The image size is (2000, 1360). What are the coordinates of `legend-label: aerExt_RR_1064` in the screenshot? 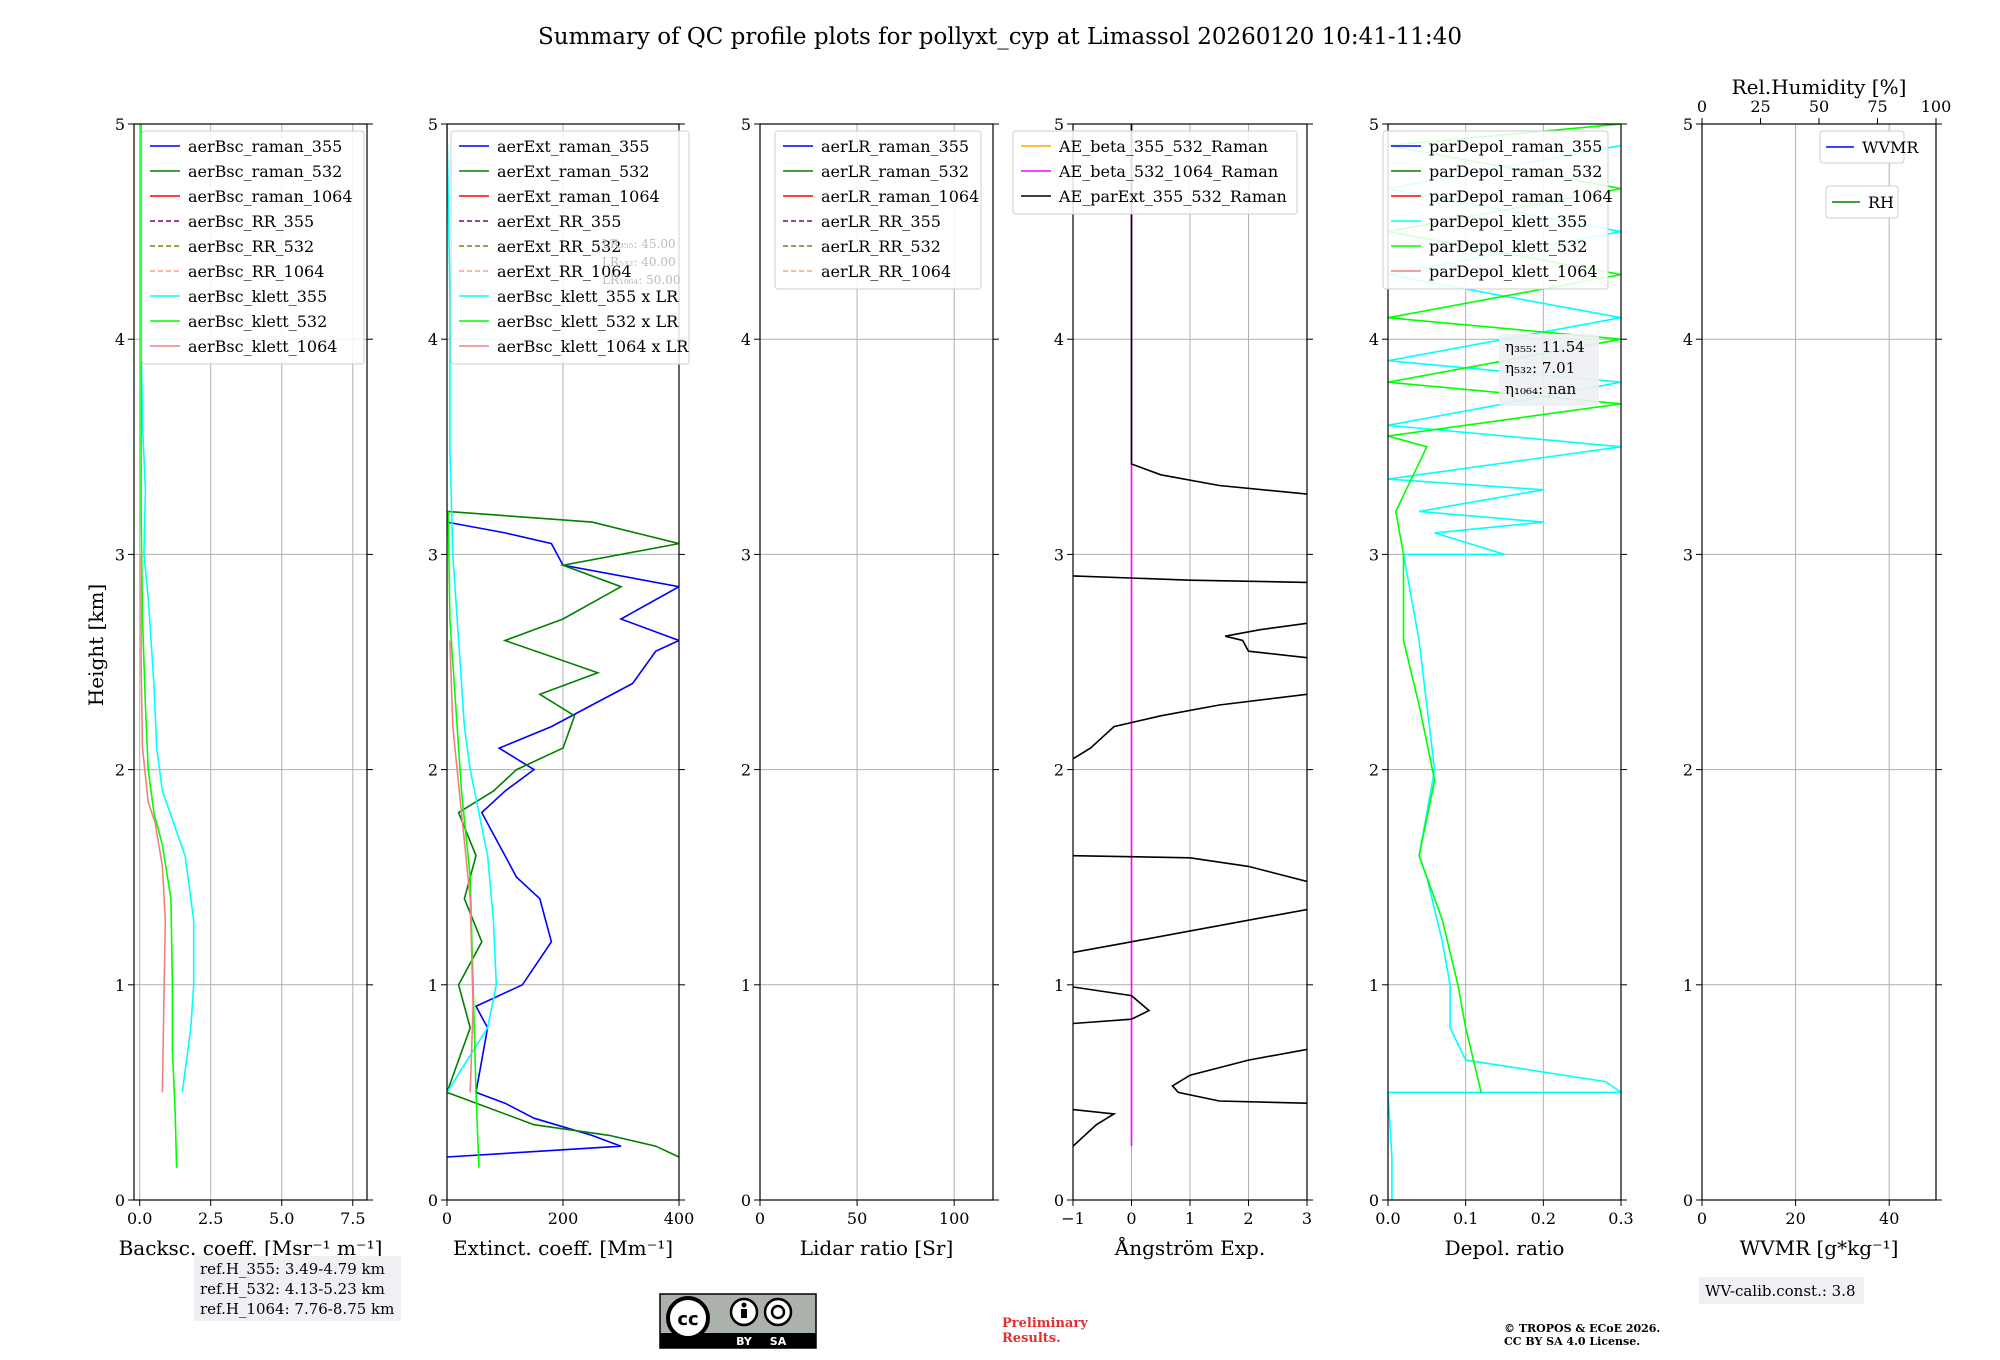 It's located at (564, 271).